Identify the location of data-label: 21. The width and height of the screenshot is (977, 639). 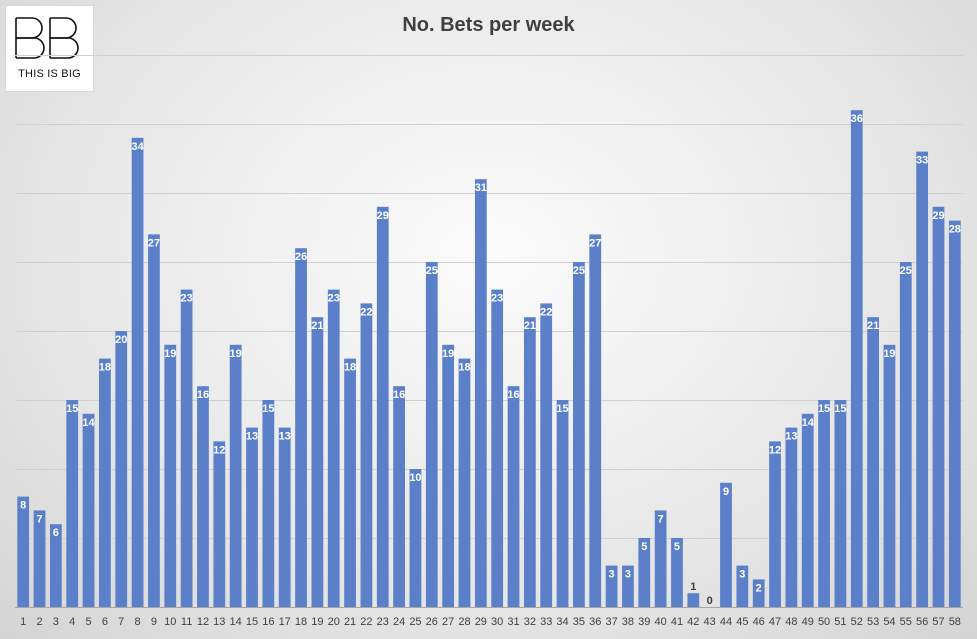
(873, 326).